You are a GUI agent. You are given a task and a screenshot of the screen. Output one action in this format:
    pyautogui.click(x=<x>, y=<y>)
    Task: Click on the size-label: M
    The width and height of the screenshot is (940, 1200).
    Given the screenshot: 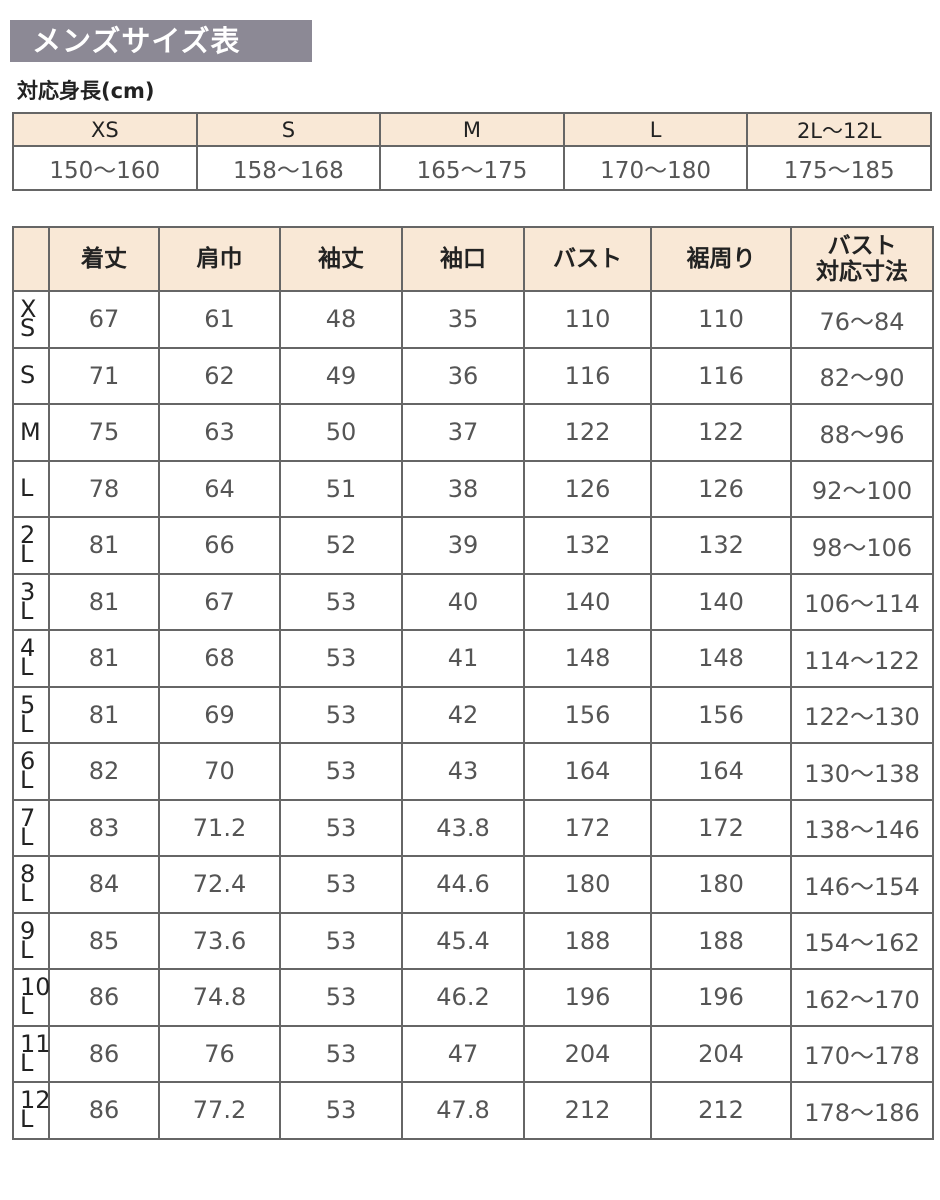 What is the action you would take?
    pyautogui.click(x=31, y=432)
    